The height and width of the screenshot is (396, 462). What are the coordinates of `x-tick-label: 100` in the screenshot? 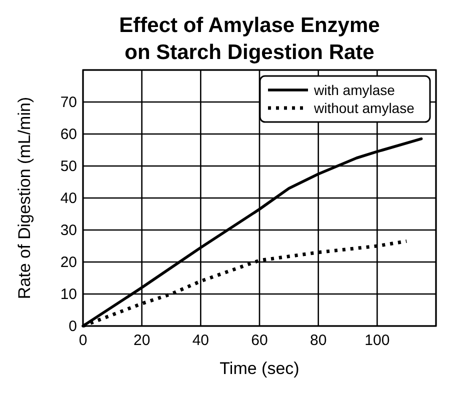 It's located at (377, 340).